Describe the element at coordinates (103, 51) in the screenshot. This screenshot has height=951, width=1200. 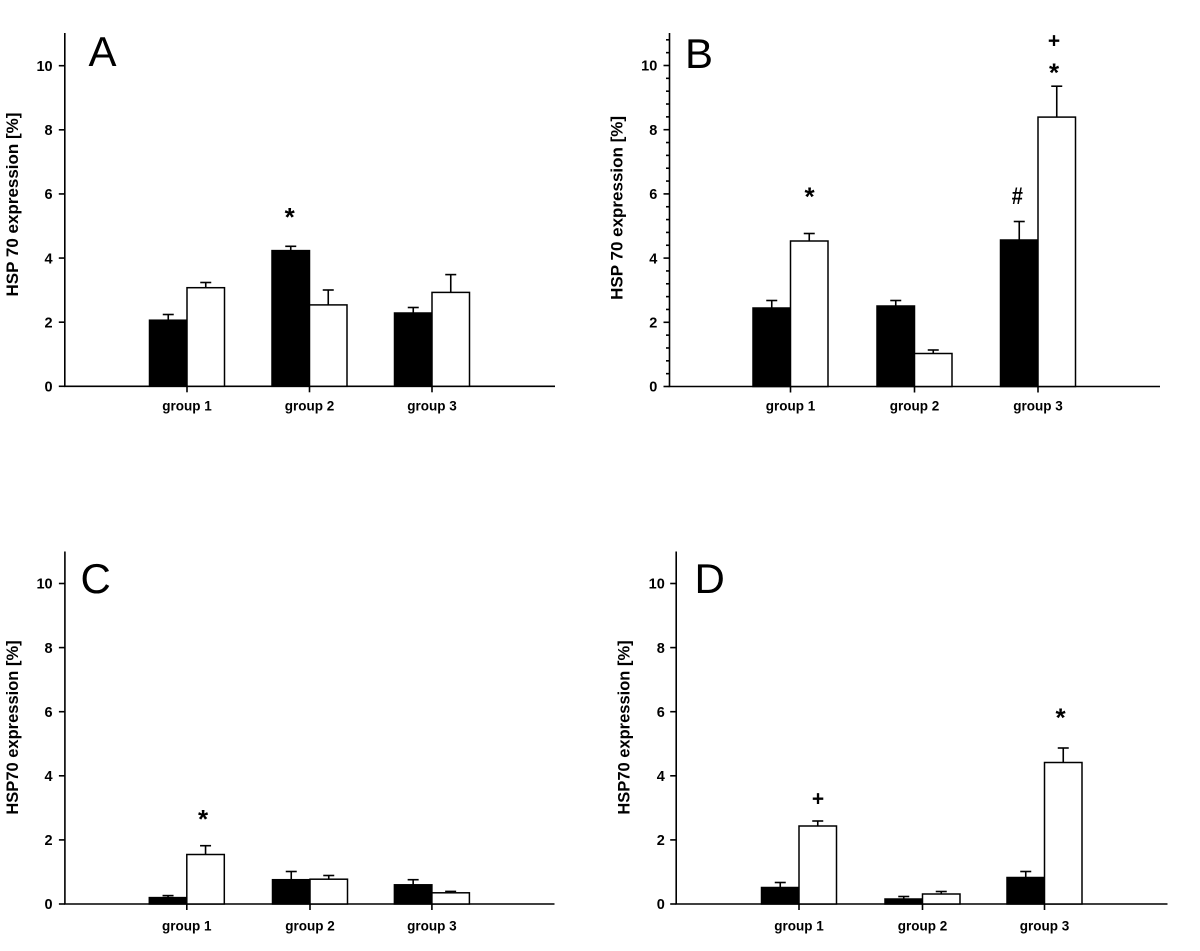
I see `svg-text: A` at that location.